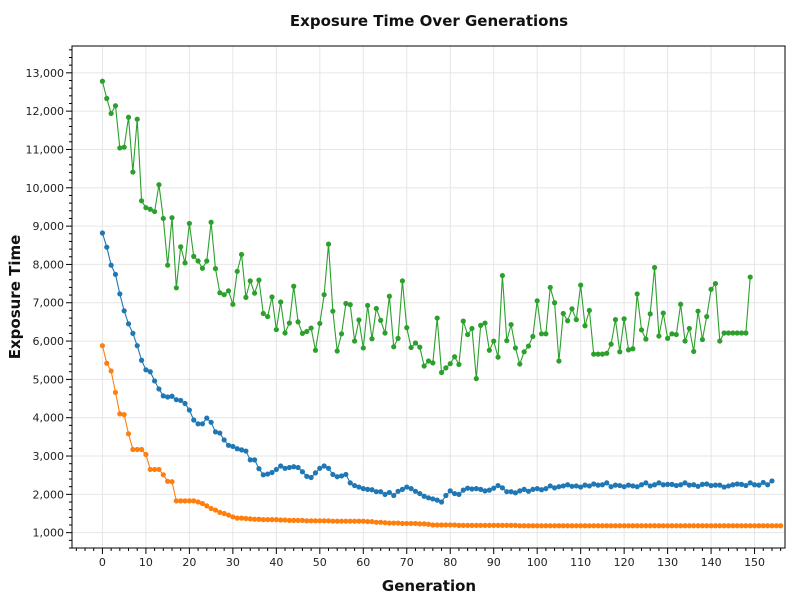  I want to click on x-tick-label: 130, so click(667, 562).